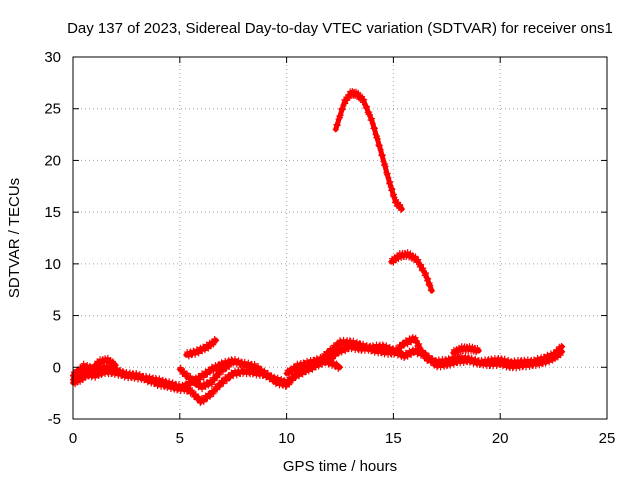 The width and height of the screenshot is (640, 480). What do you see at coordinates (52, 264) in the screenshot?
I see `y-tick-label: 10` at bounding box center [52, 264].